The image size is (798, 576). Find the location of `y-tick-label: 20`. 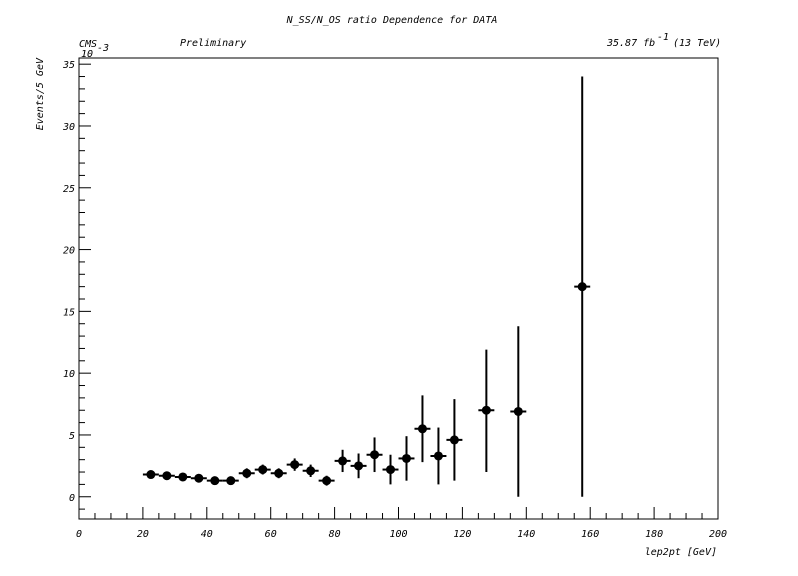

y-tick-label: 20 is located at coordinates (69, 251).